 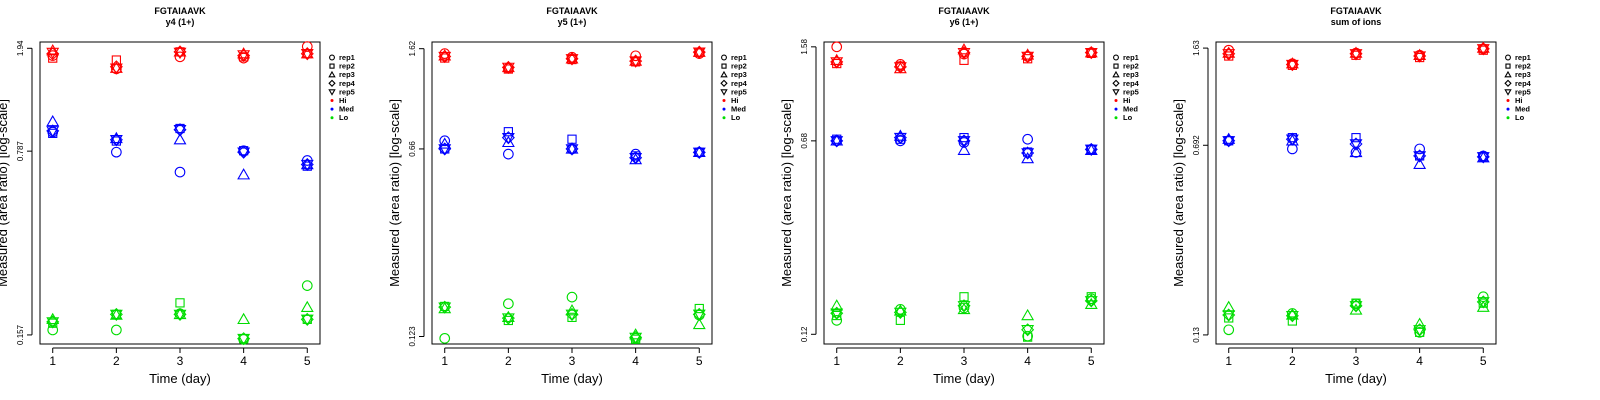 What do you see at coordinates (20, 334) in the screenshot?
I see `y-tick-label: 0.157` at bounding box center [20, 334].